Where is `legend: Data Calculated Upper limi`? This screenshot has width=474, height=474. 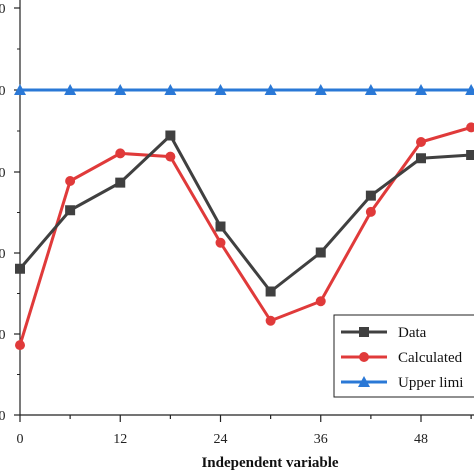 legend: Data Calculated Upper limi is located at coordinates (403, 356).